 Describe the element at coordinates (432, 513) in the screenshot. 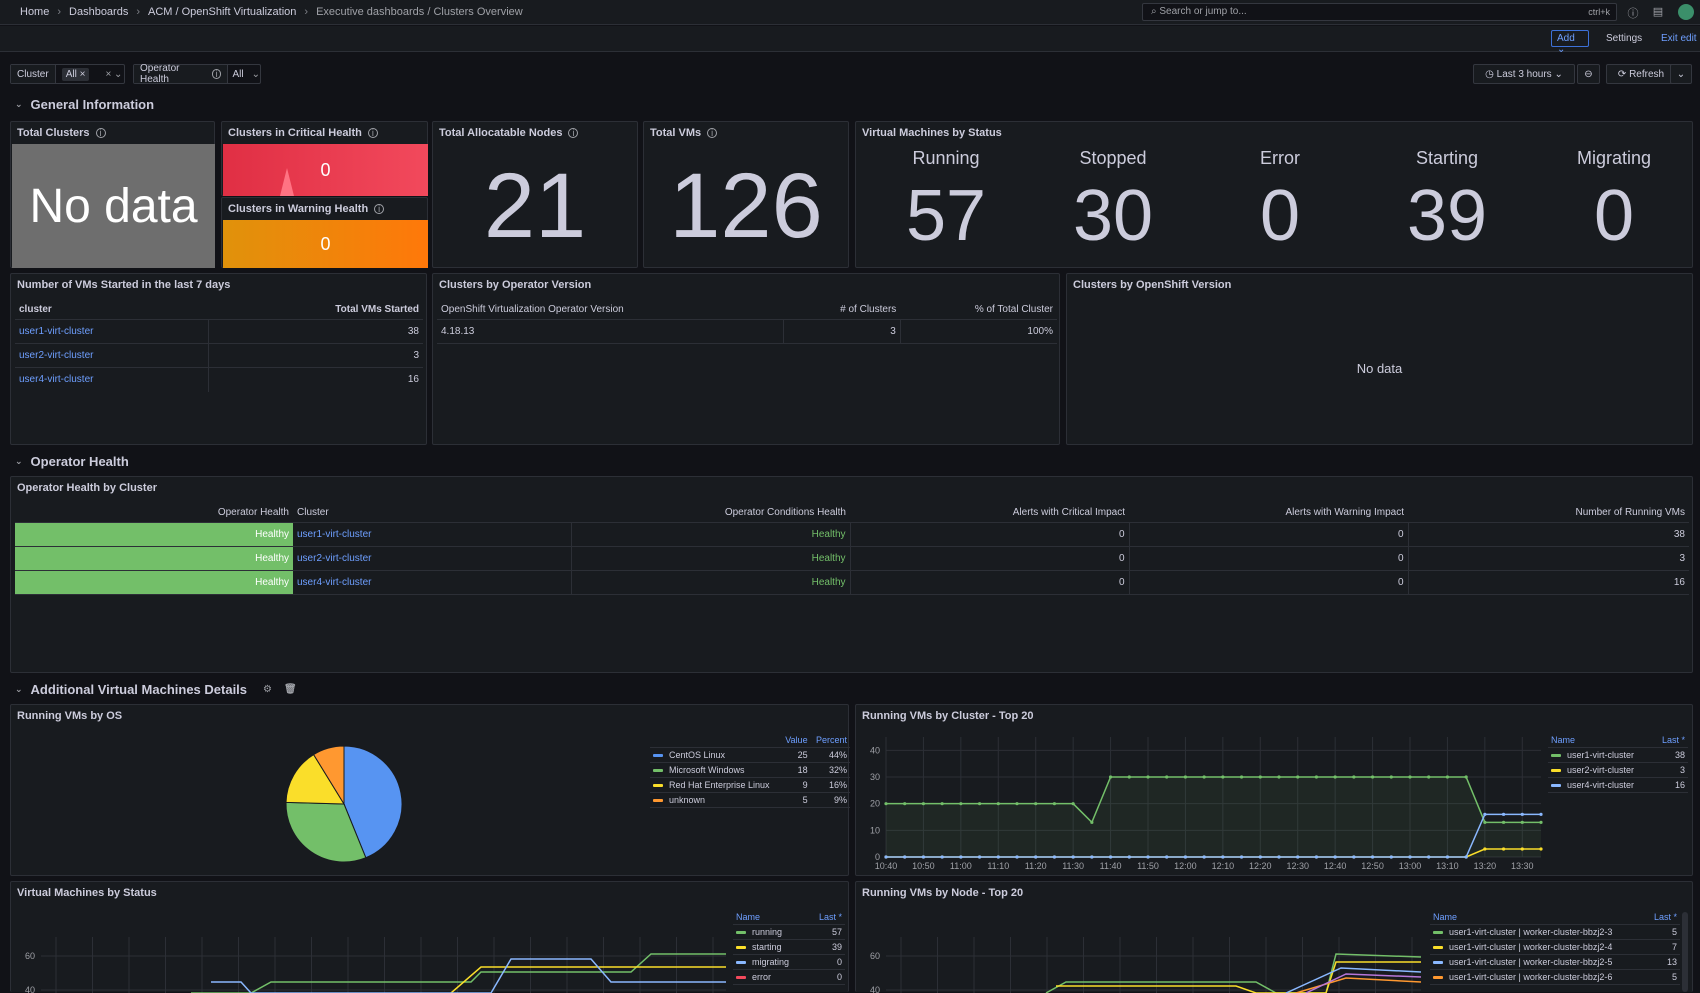

I see `column-header: Cluster` at that location.